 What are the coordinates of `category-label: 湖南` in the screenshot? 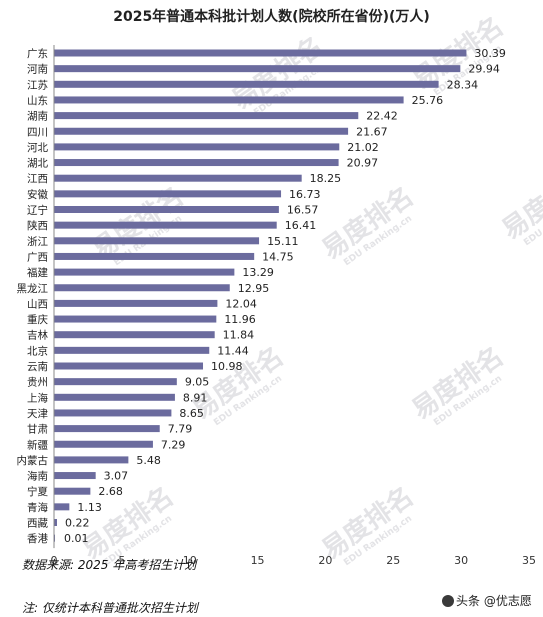 It's located at (37, 116).